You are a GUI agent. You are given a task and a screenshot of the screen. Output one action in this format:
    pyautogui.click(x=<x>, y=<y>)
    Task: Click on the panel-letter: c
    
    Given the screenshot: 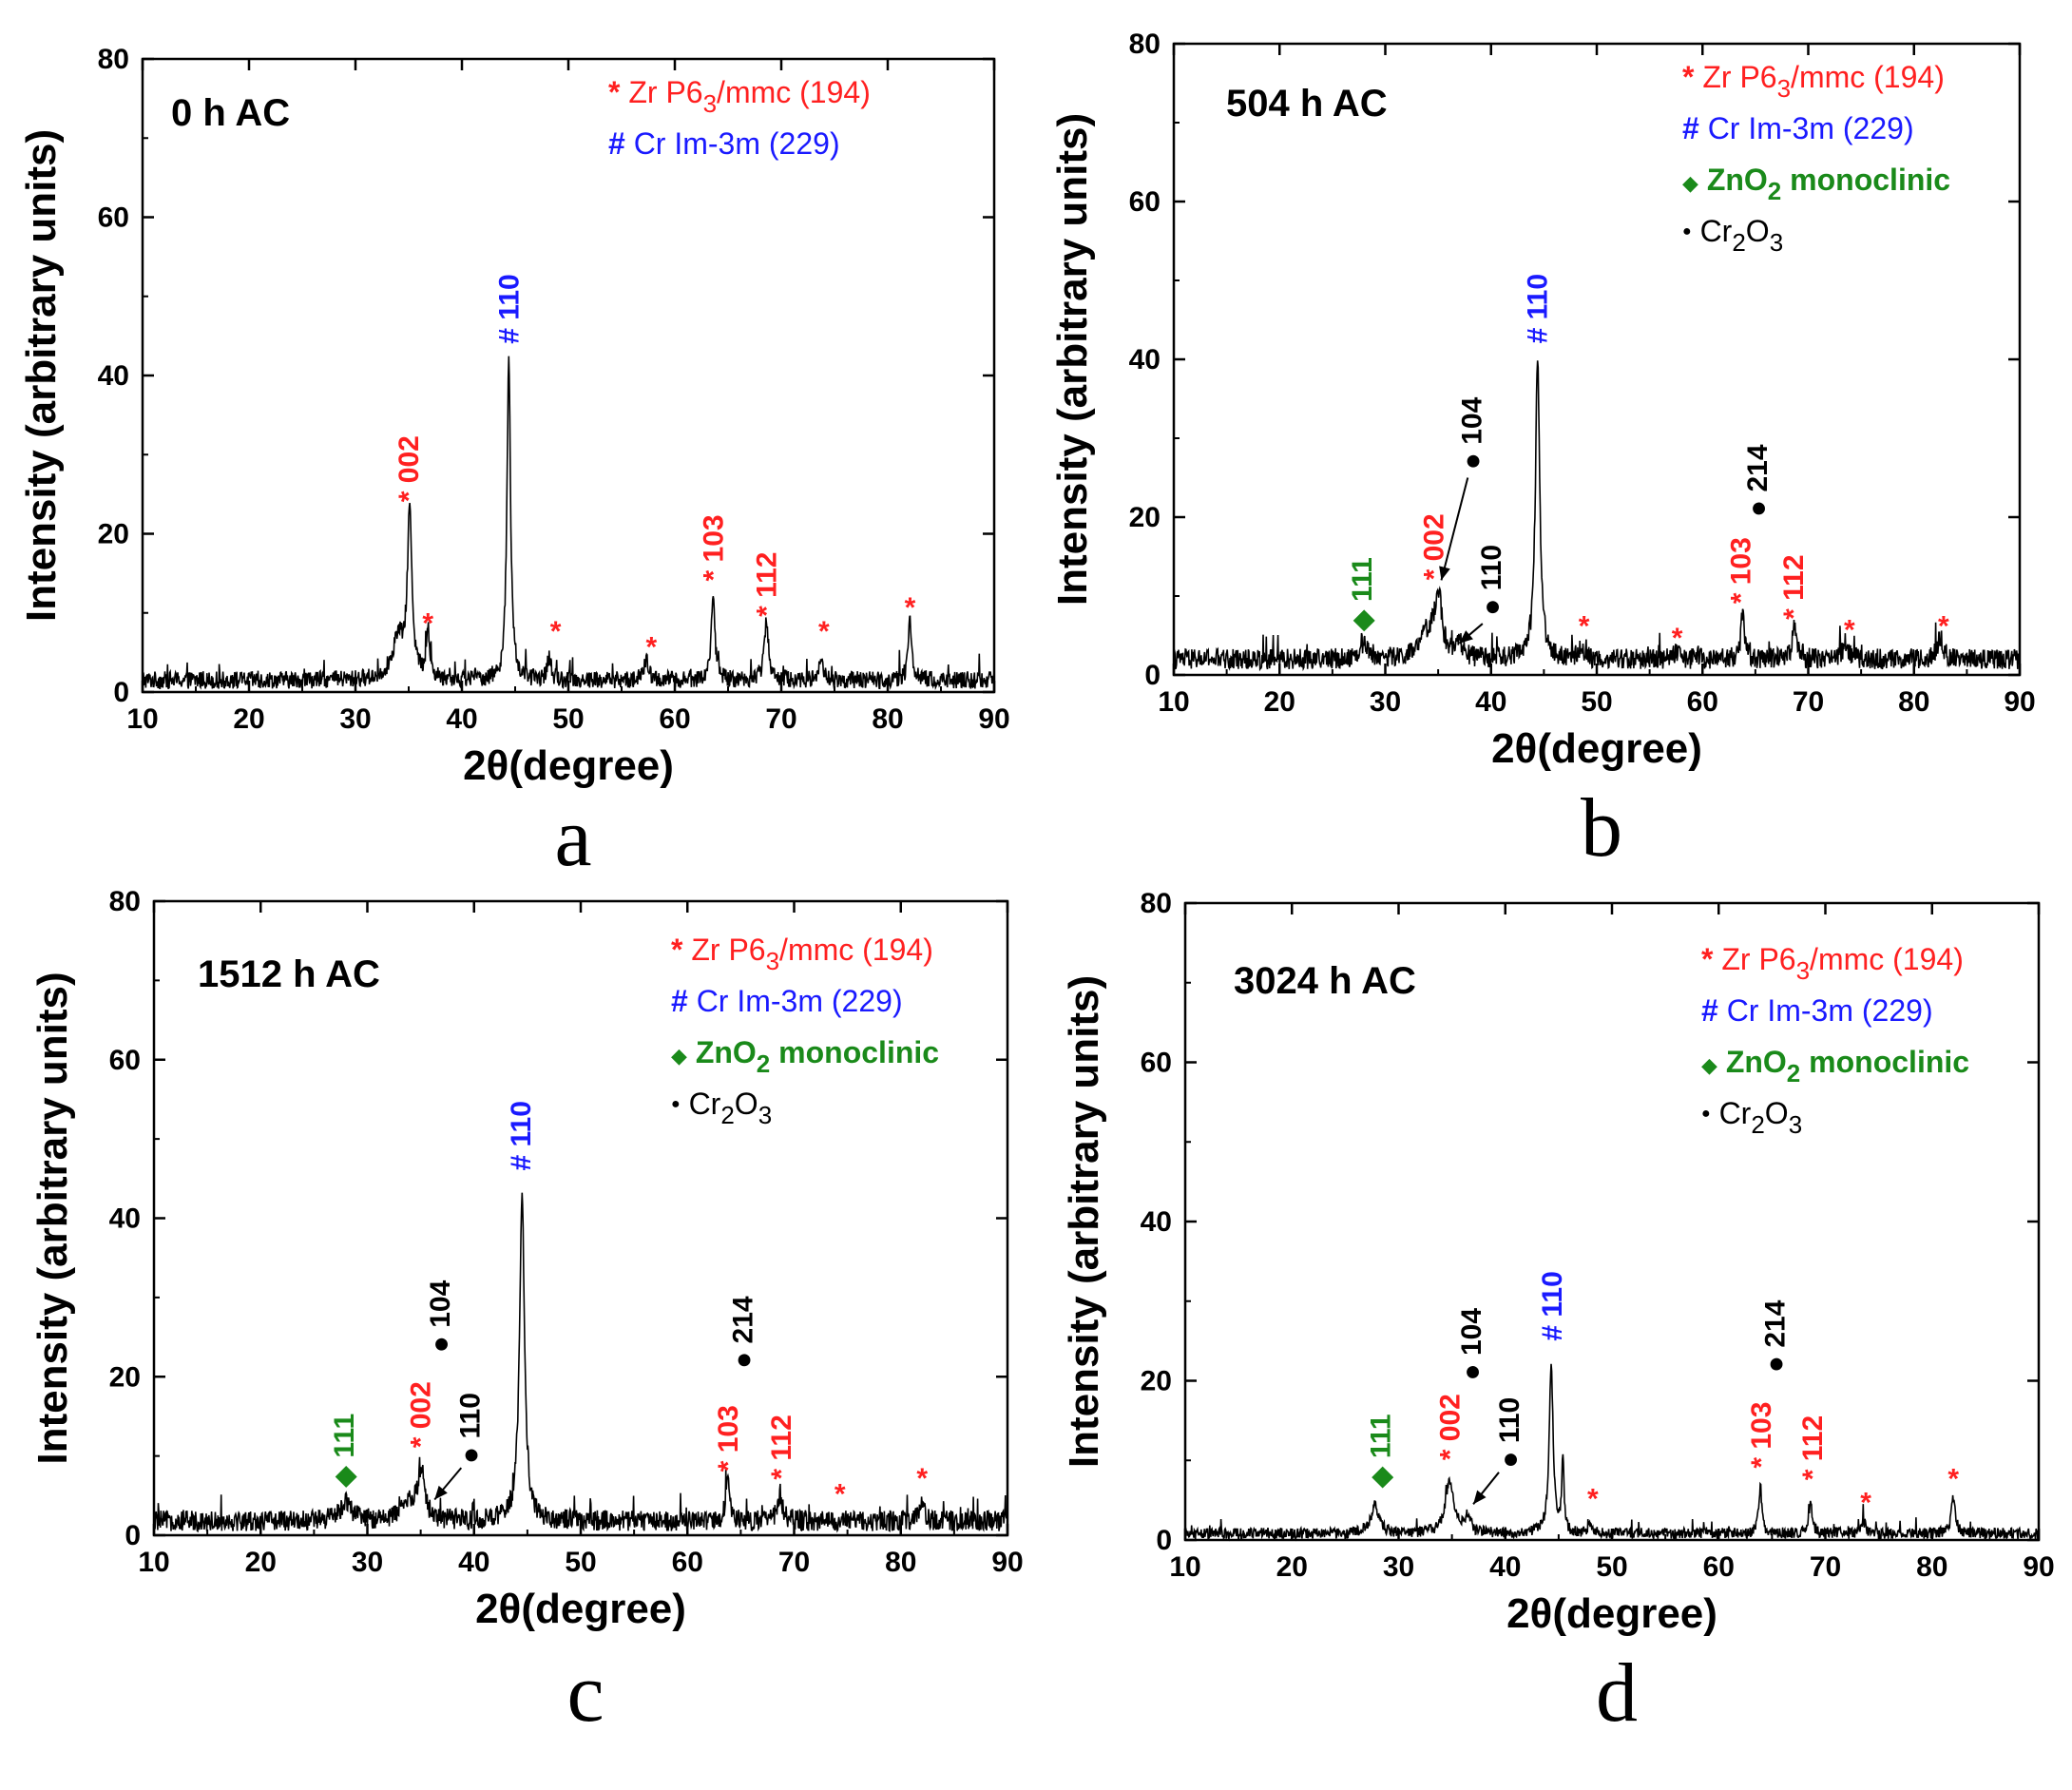 What is the action you would take?
    pyautogui.click(x=585, y=1693)
    